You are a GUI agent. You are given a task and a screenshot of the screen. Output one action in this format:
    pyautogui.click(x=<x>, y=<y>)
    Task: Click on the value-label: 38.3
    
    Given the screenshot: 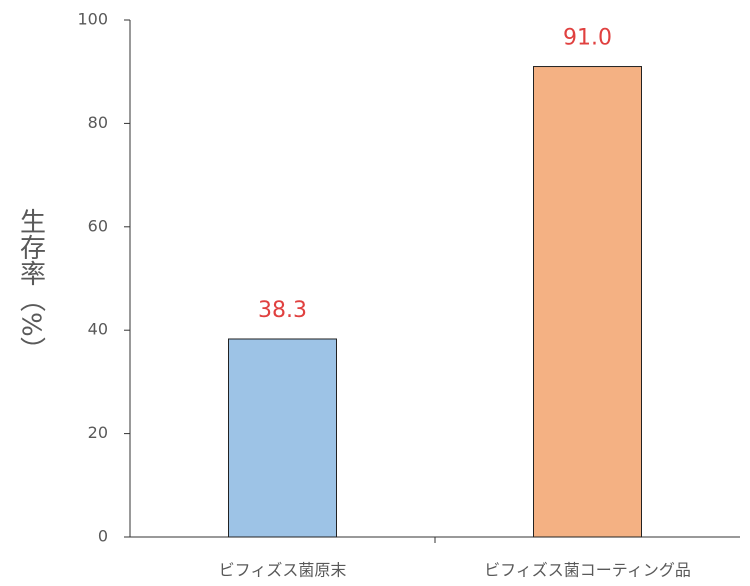 What is the action you would take?
    pyautogui.click(x=282, y=310)
    